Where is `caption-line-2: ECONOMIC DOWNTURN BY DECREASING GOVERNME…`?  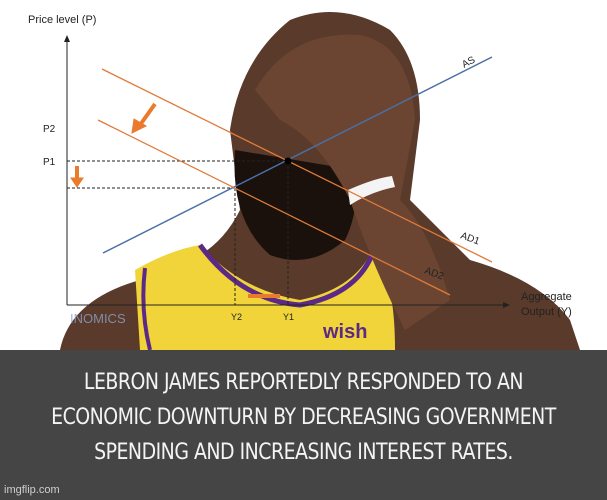 caption-line-2: ECONOMIC DOWNTURN BY DECREASING GOVERNME… is located at coordinates (303, 417).